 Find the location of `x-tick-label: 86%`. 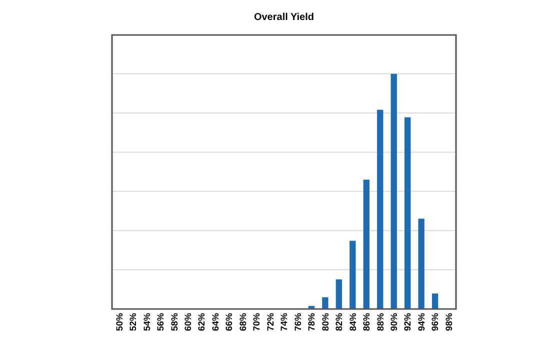

x-tick-label: 86% is located at coordinates (367, 322).